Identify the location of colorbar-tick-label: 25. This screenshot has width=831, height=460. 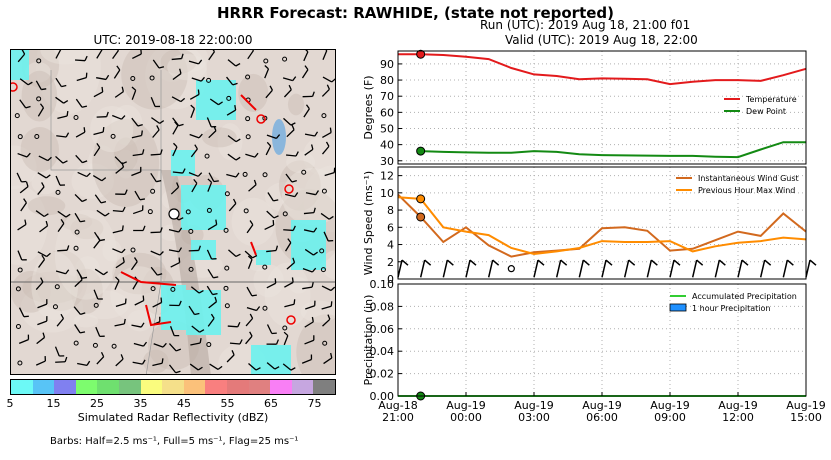
(97, 403).